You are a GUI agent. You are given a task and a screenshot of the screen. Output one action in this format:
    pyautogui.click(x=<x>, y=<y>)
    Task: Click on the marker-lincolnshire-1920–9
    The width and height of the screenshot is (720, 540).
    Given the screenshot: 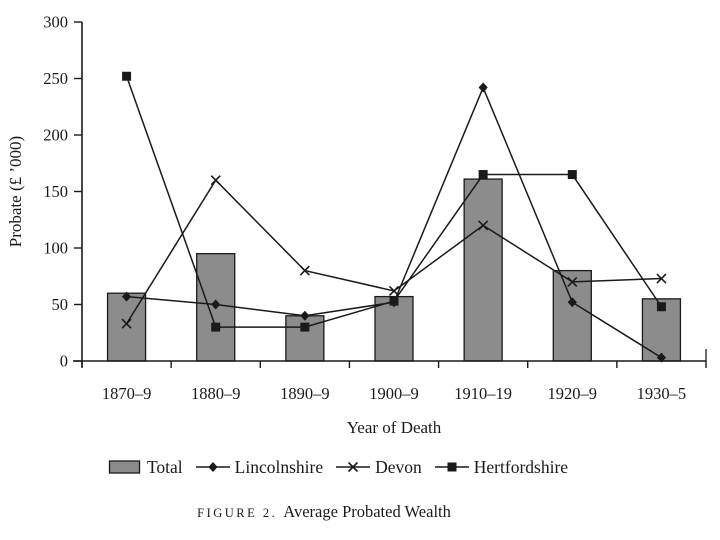 What is the action you would take?
    pyautogui.click(x=572, y=302)
    